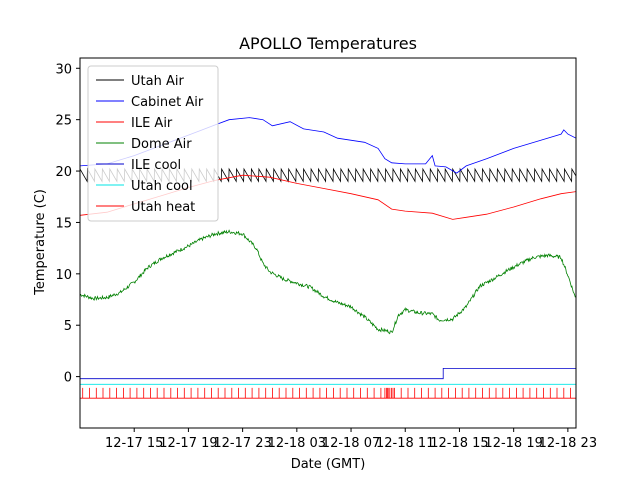 The width and height of the screenshot is (640, 480). Describe the element at coordinates (328, 43) in the screenshot. I see `chart-title: APOLLO Temperatures` at that location.